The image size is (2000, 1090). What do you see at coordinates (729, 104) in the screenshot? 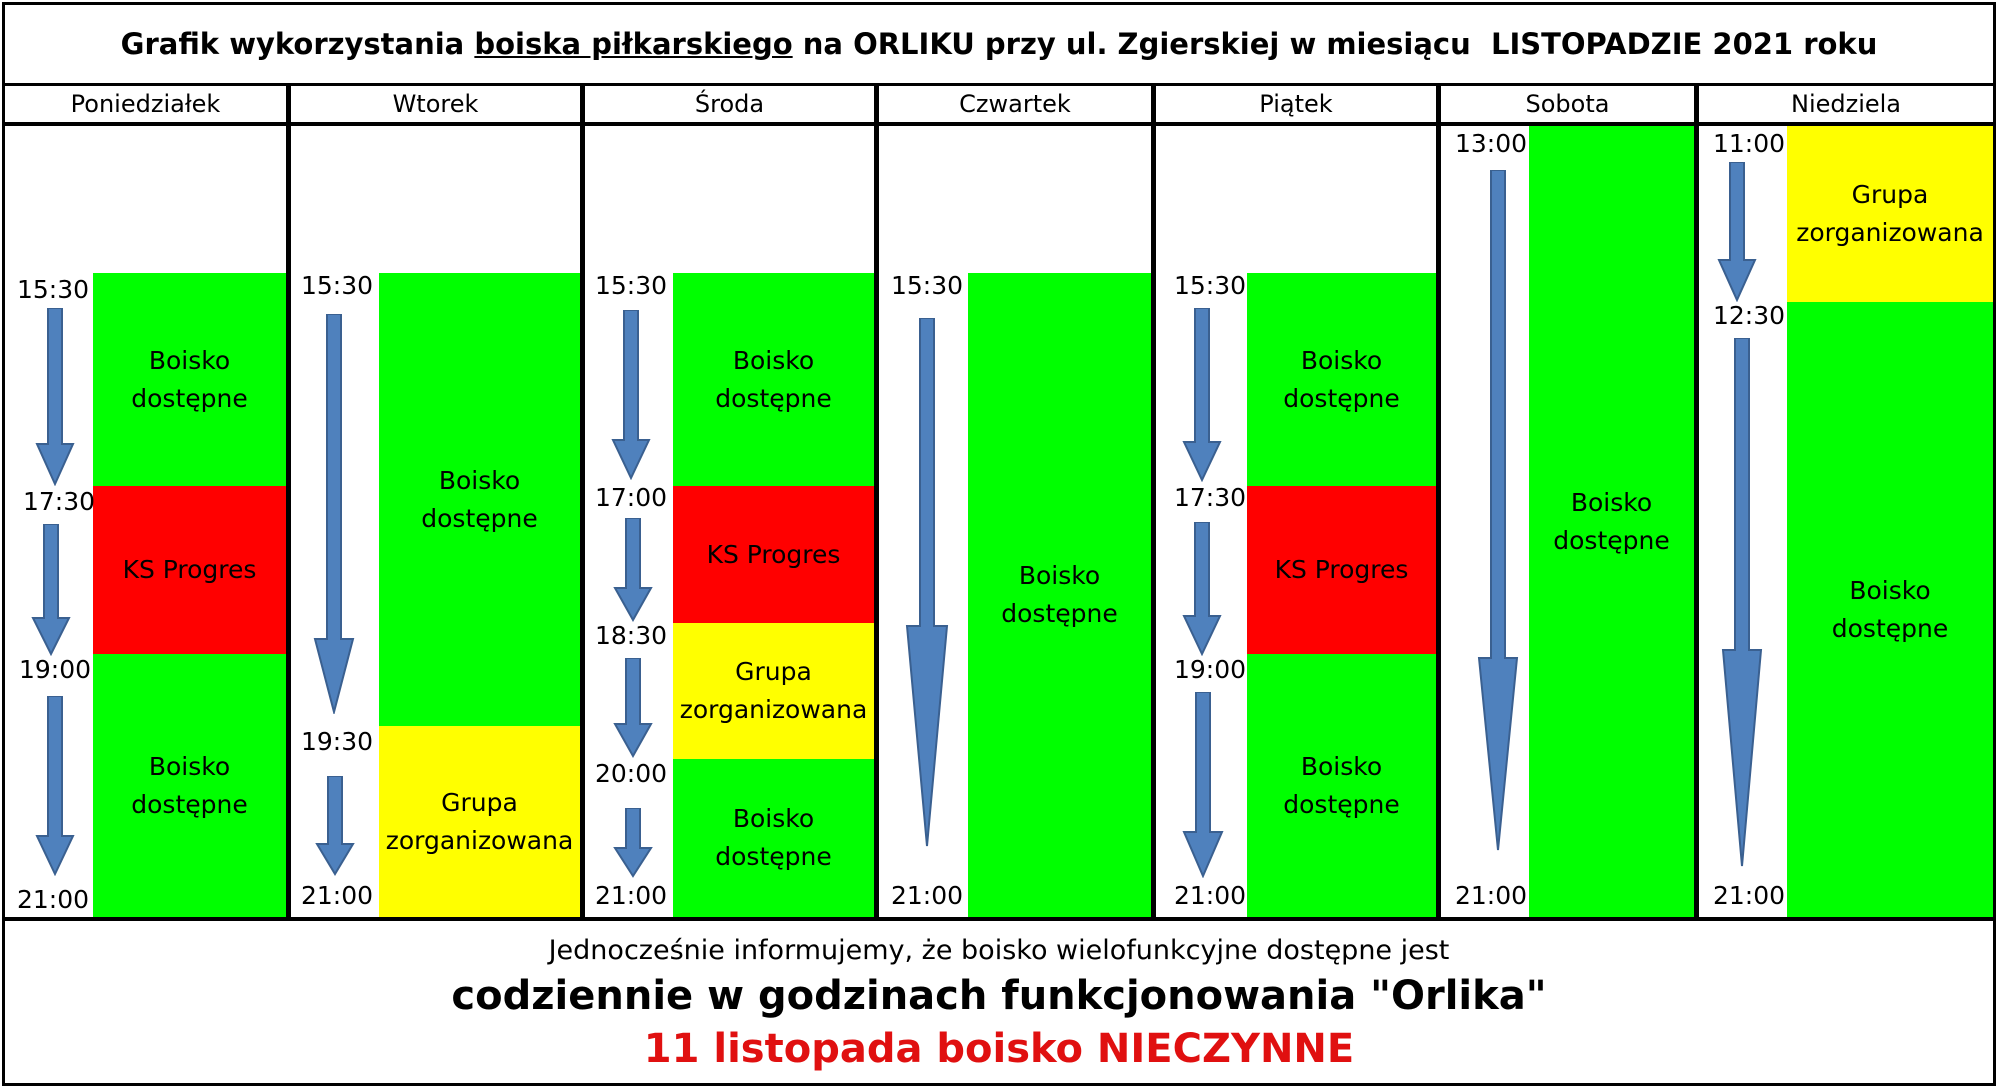
I see `day-header-wednesday: Środa` at bounding box center [729, 104].